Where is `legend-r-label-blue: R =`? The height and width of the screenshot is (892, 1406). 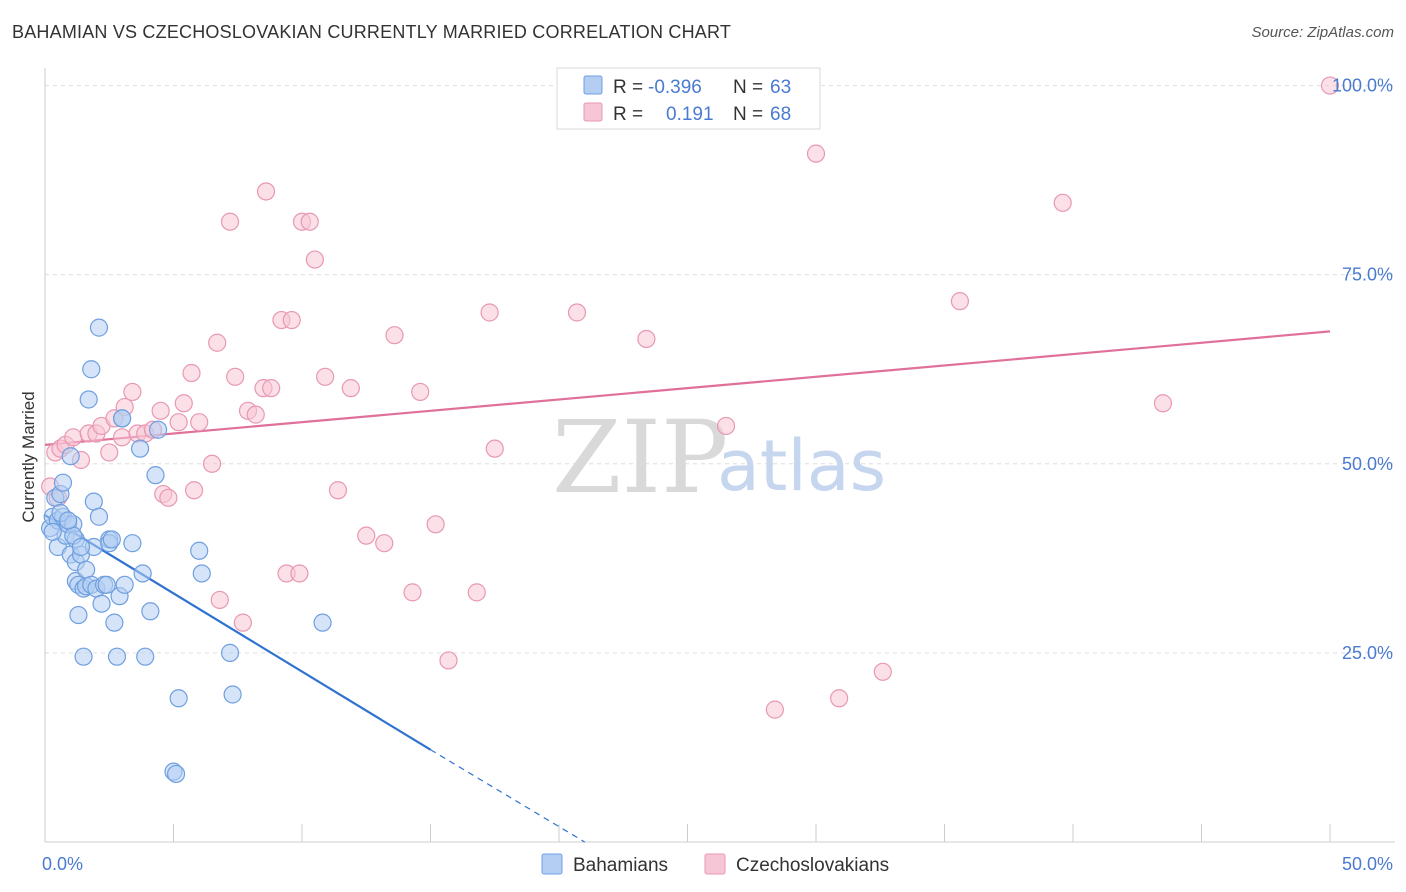
legend-r-label-blue: R = is located at coordinates (628, 87).